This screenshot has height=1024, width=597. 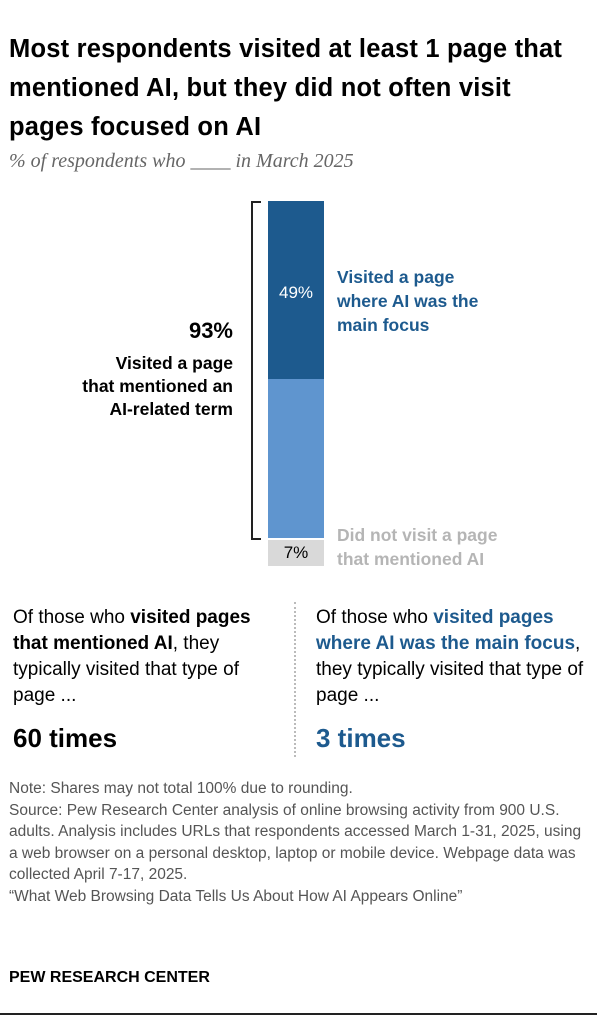 I want to click on segment-label-line: main focus, so click(x=383, y=325).